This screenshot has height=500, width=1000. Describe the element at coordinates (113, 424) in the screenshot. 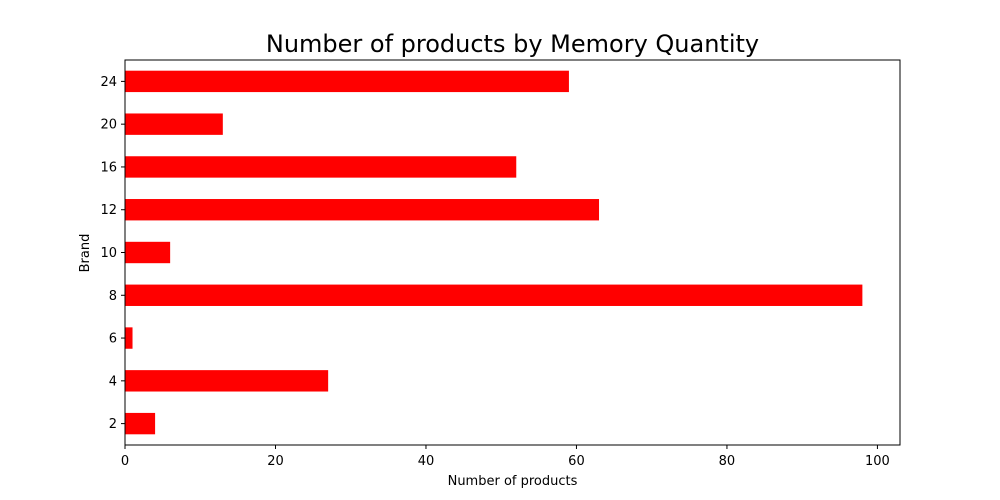

I see `y-tick-label: 2` at that location.